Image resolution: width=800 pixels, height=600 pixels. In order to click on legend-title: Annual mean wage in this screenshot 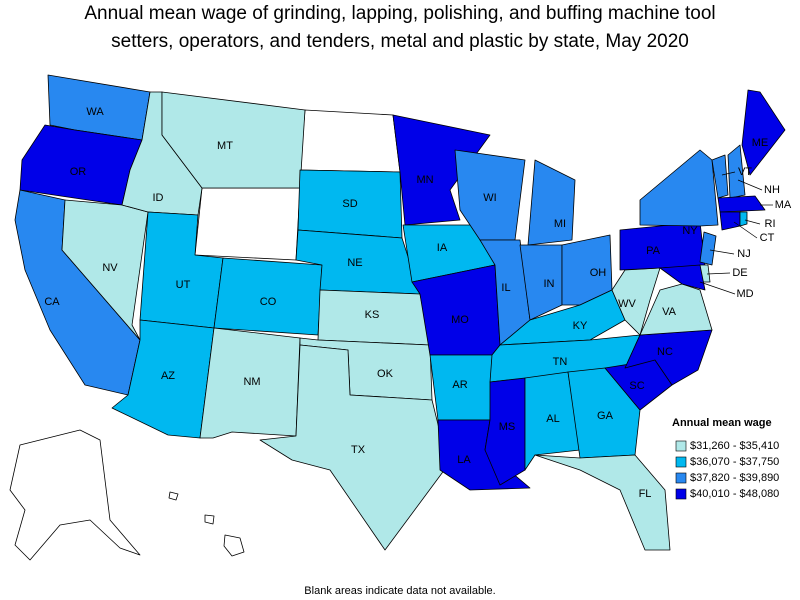, I will do `click(722, 423)`.